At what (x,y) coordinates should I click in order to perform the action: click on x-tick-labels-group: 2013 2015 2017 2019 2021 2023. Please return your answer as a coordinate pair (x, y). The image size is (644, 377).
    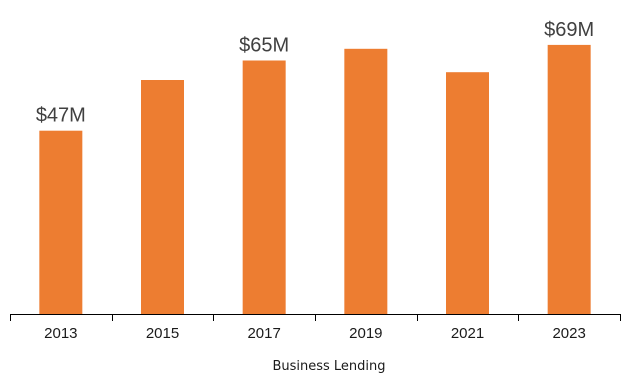
    Looking at the image, I should click on (315, 333).